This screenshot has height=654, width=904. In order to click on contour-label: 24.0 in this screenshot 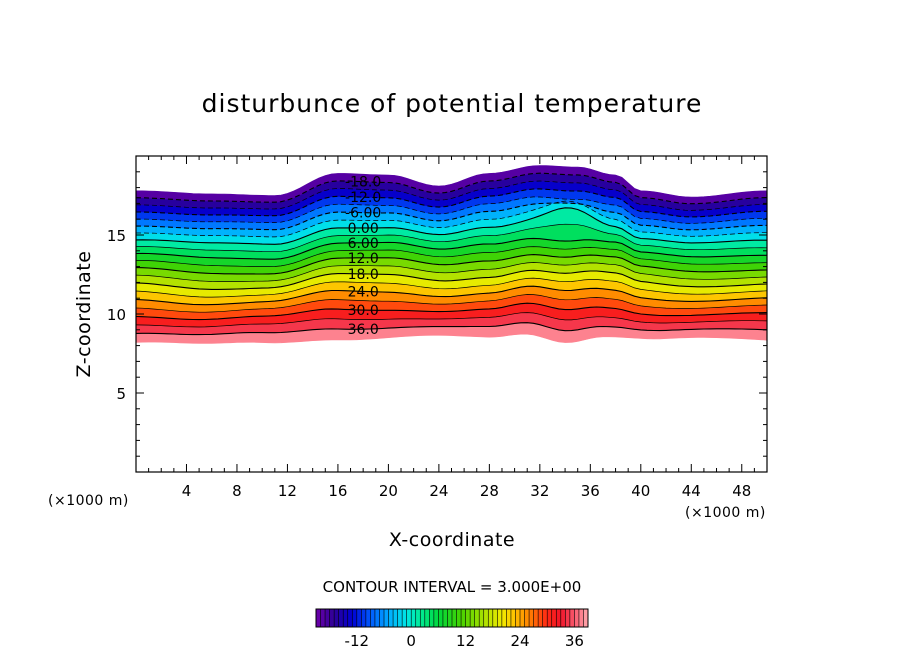, I will do `click(363, 292)`.